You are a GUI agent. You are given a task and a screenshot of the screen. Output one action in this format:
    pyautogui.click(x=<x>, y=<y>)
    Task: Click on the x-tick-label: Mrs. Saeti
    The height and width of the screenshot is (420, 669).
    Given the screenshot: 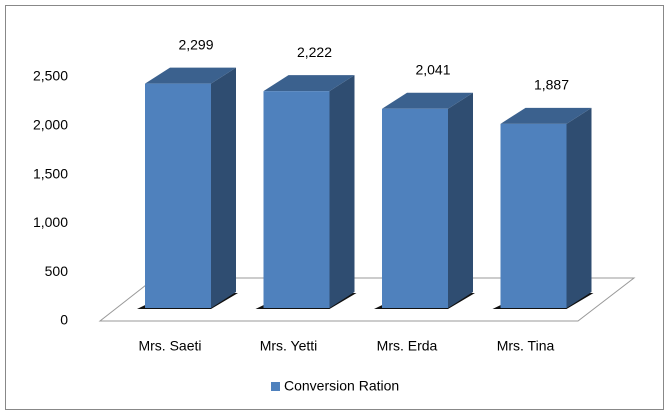 What is the action you would take?
    pyautogui.click(x=169, y=346)
    